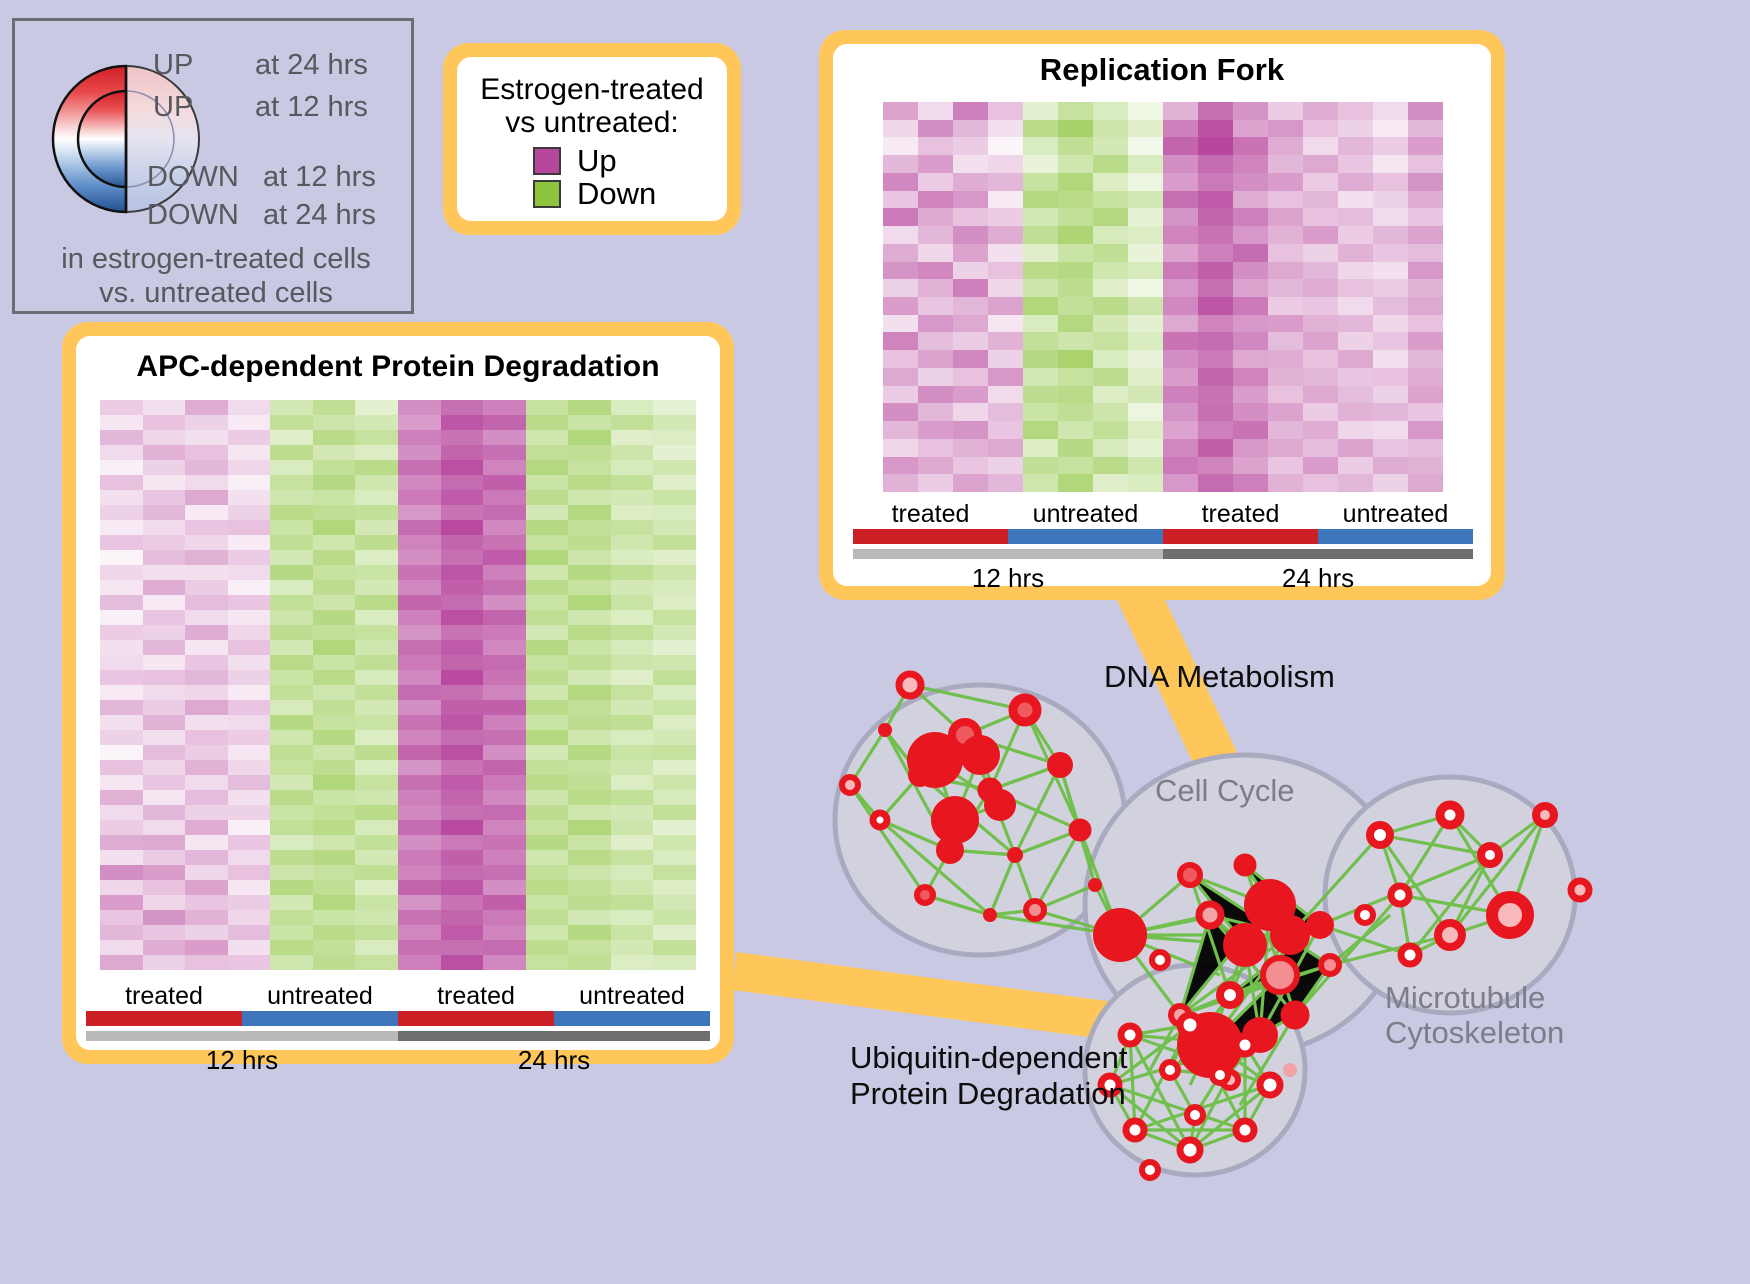 The image size is (1750, 1284). I want to click on microtubule-line2: Cytoskeleton, so click(1475, 1033).